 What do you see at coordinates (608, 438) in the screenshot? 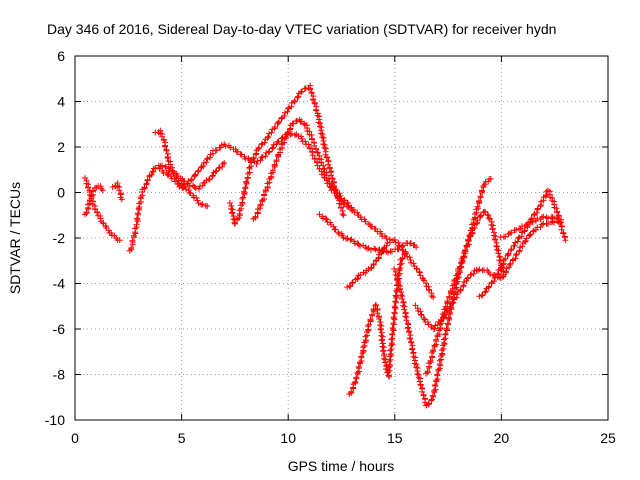
I see `x-tick-label: 25` at bounding box center [608, 438].